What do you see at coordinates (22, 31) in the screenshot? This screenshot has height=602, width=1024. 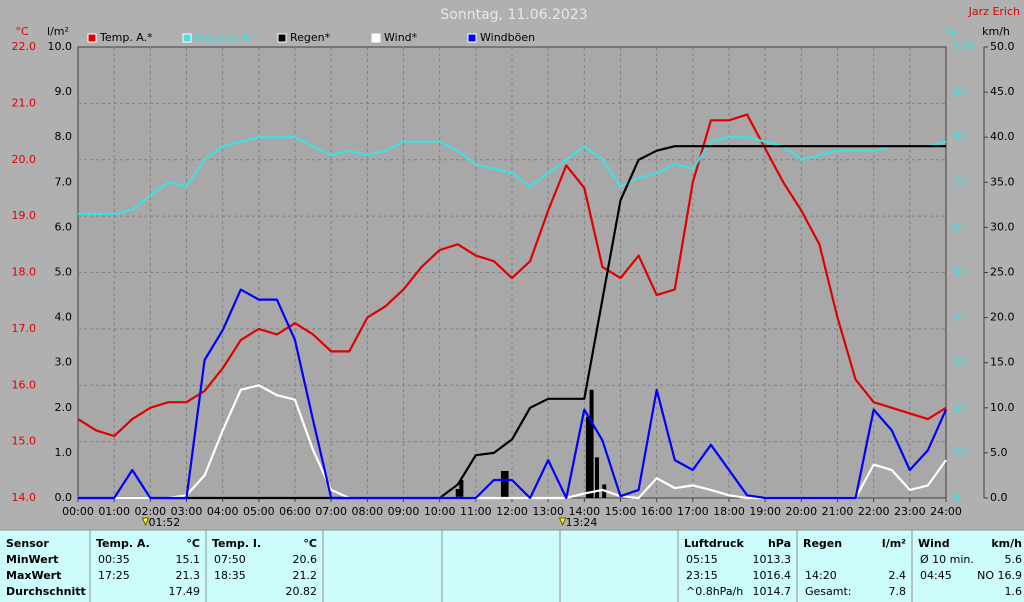 I see `axis-unit: °C` at bounding box center [22, 31].